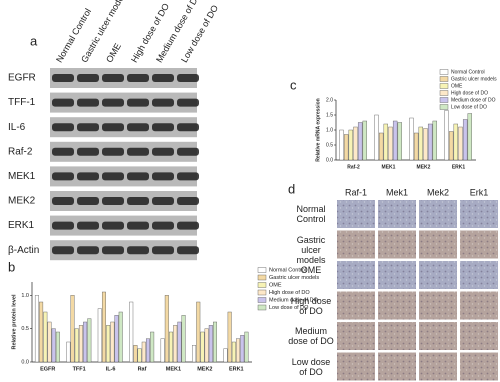 This screenshot has width=500, height=382. What do you see at coordinates (34, 40) in the screenshot?
I see `panel-label: a` at bounding box center [34, 40].